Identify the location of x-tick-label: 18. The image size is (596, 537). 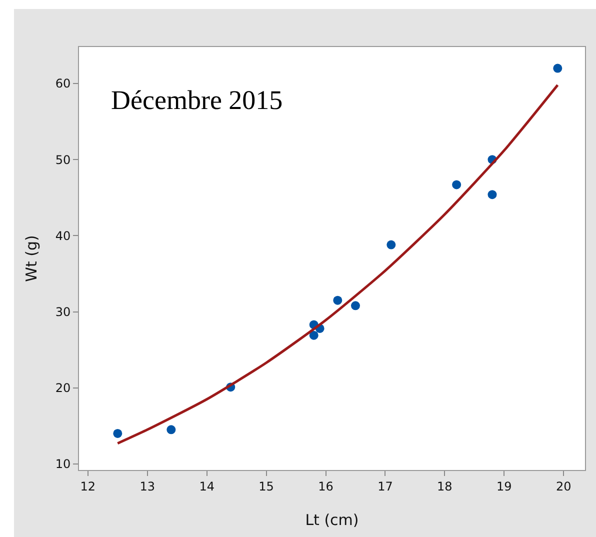
(444, 486).